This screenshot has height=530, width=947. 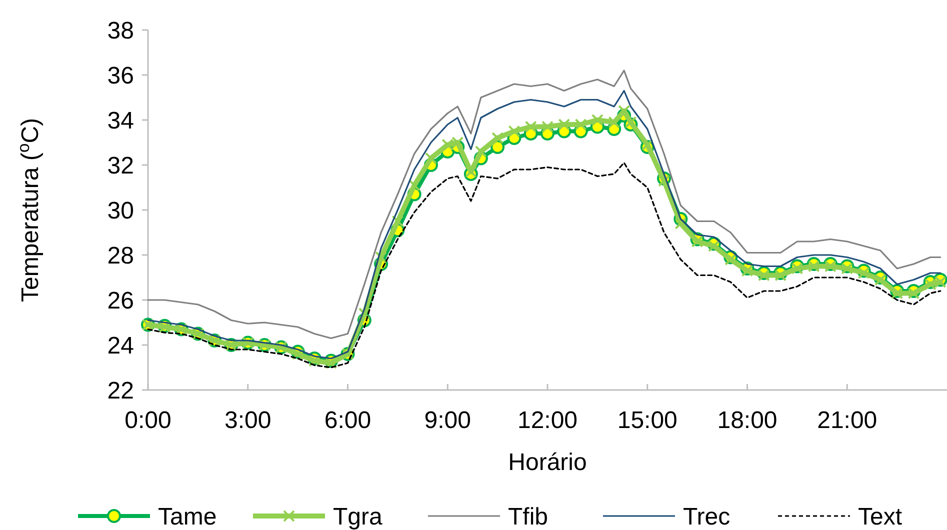 What do you see at coordinates (148, 420) in the screenshot?
I see `x-tick-label: 0:00` at bounding box center [148, 420].